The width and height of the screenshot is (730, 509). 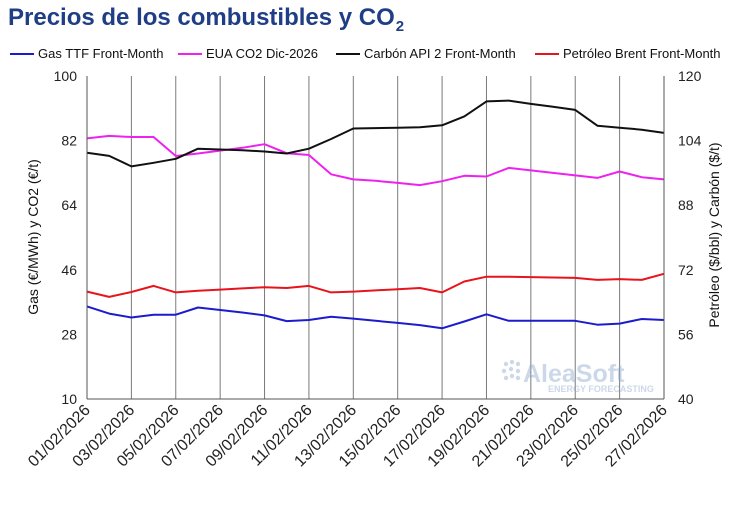 What do you see at coordinates (262, 53) in the screenshot?
I see `legend-label: EUA CO2 Dic-2026` at bounding box center [262, 53].